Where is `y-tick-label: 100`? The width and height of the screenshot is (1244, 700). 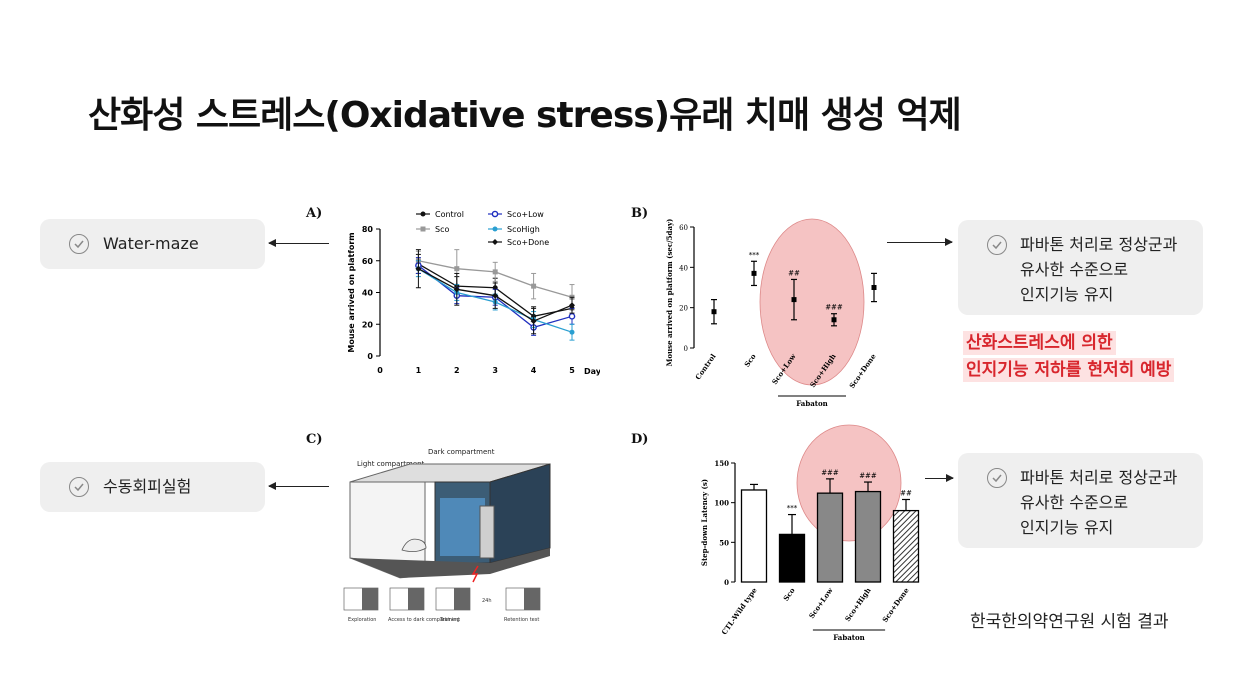 y-tick-label: 100 is located at coordinates (721, 503).